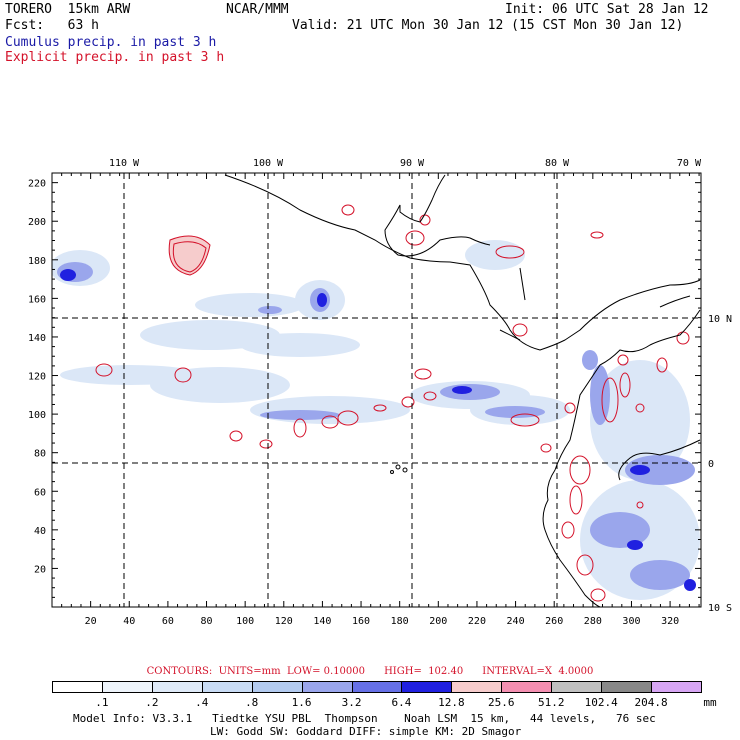 The height and width of the screenshot is (740, 740). What do you see at coordinates (207, 621) in the screenshot?
I see `x-tick-label: 80` at bounding box center [207, 621].